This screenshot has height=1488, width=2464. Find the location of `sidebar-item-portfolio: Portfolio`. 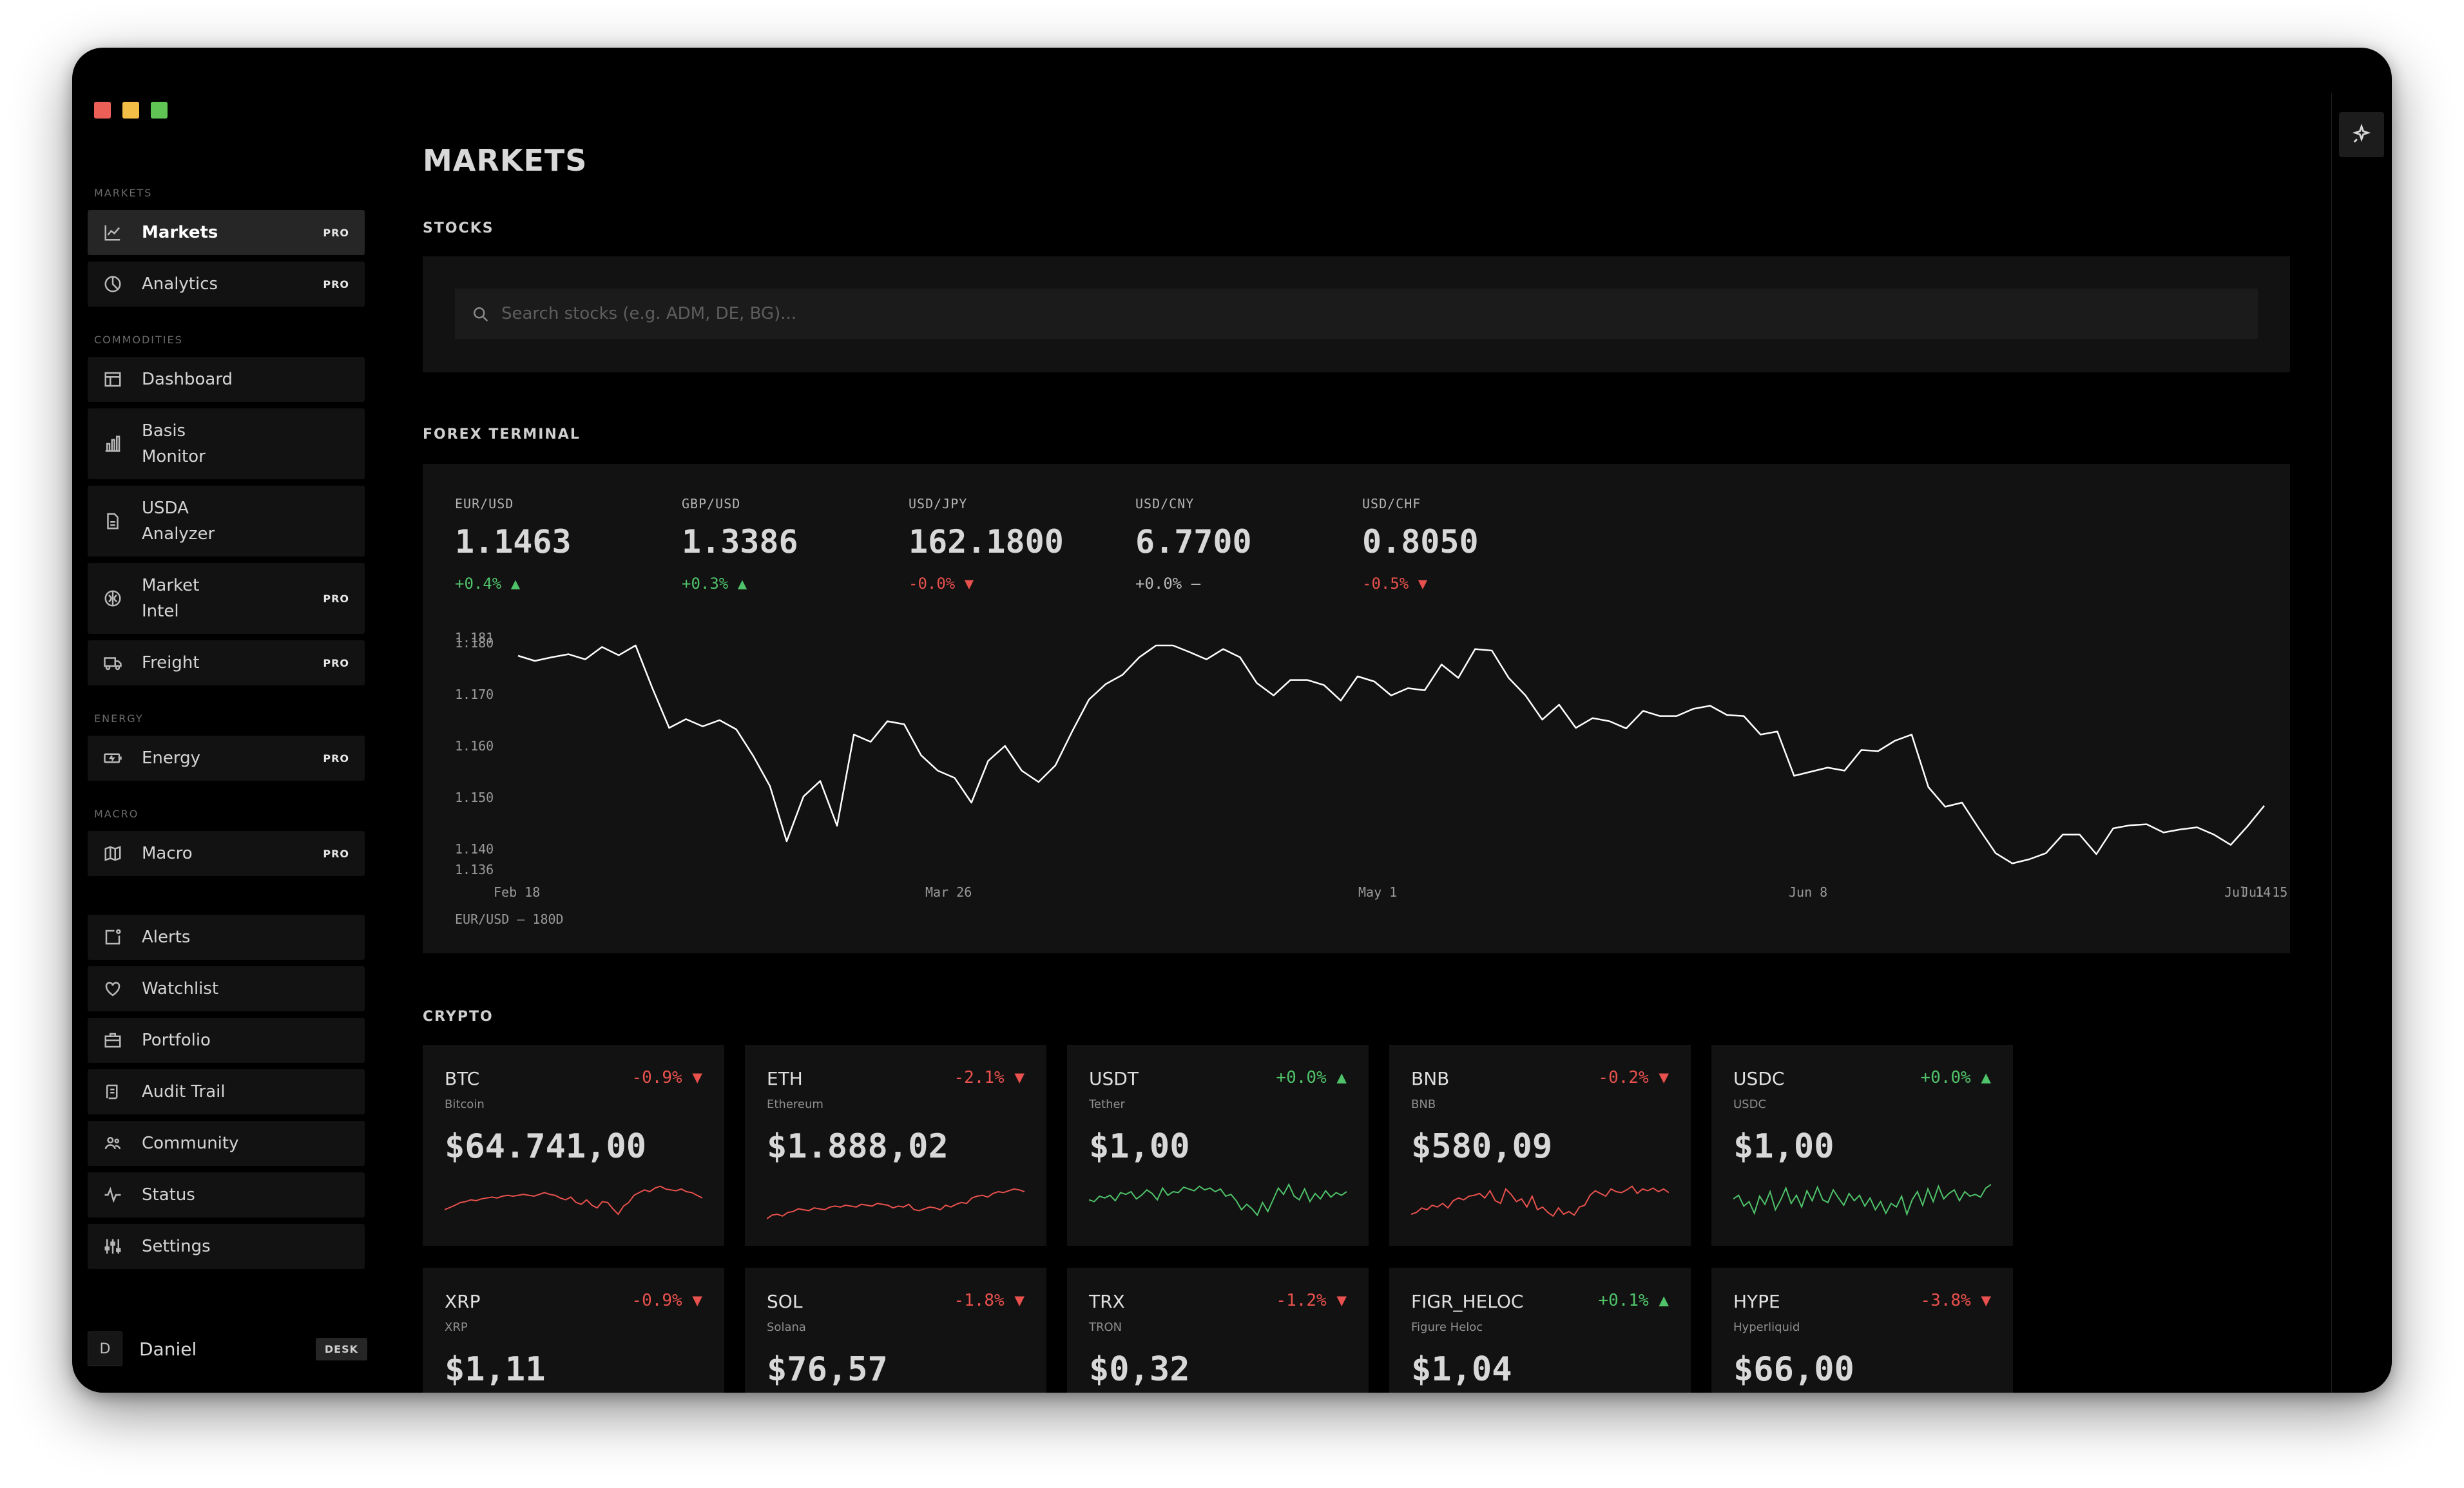

sidebar-item-portfolio: Portfolio is located at coordinates (226, 1040).